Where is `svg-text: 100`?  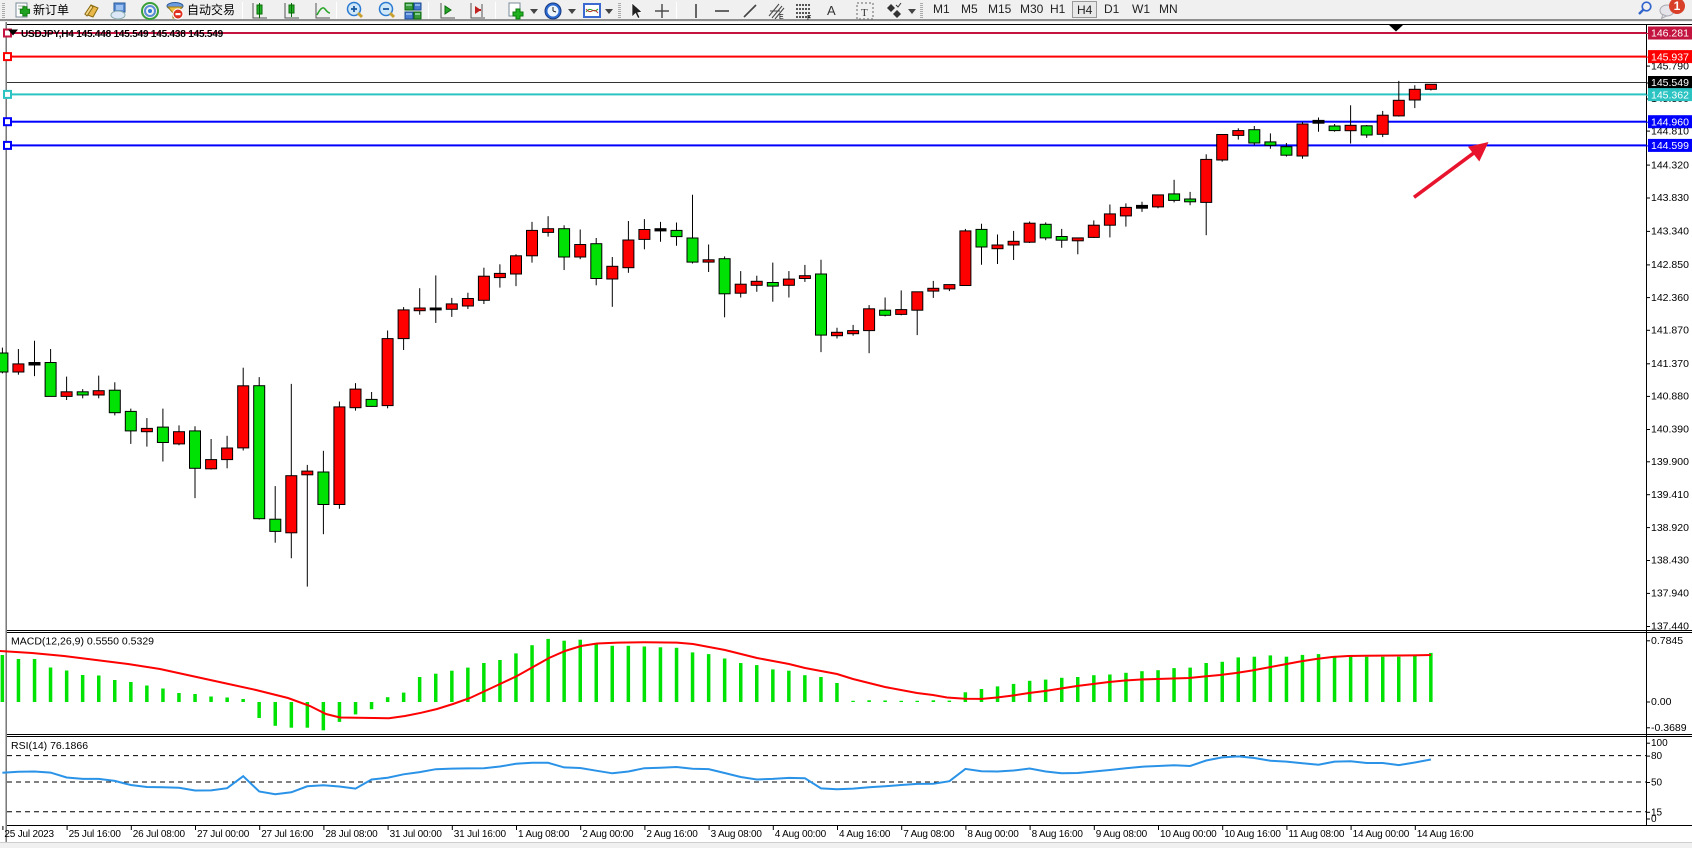
svg-text: 100 is located at coordinates (1659, 743).